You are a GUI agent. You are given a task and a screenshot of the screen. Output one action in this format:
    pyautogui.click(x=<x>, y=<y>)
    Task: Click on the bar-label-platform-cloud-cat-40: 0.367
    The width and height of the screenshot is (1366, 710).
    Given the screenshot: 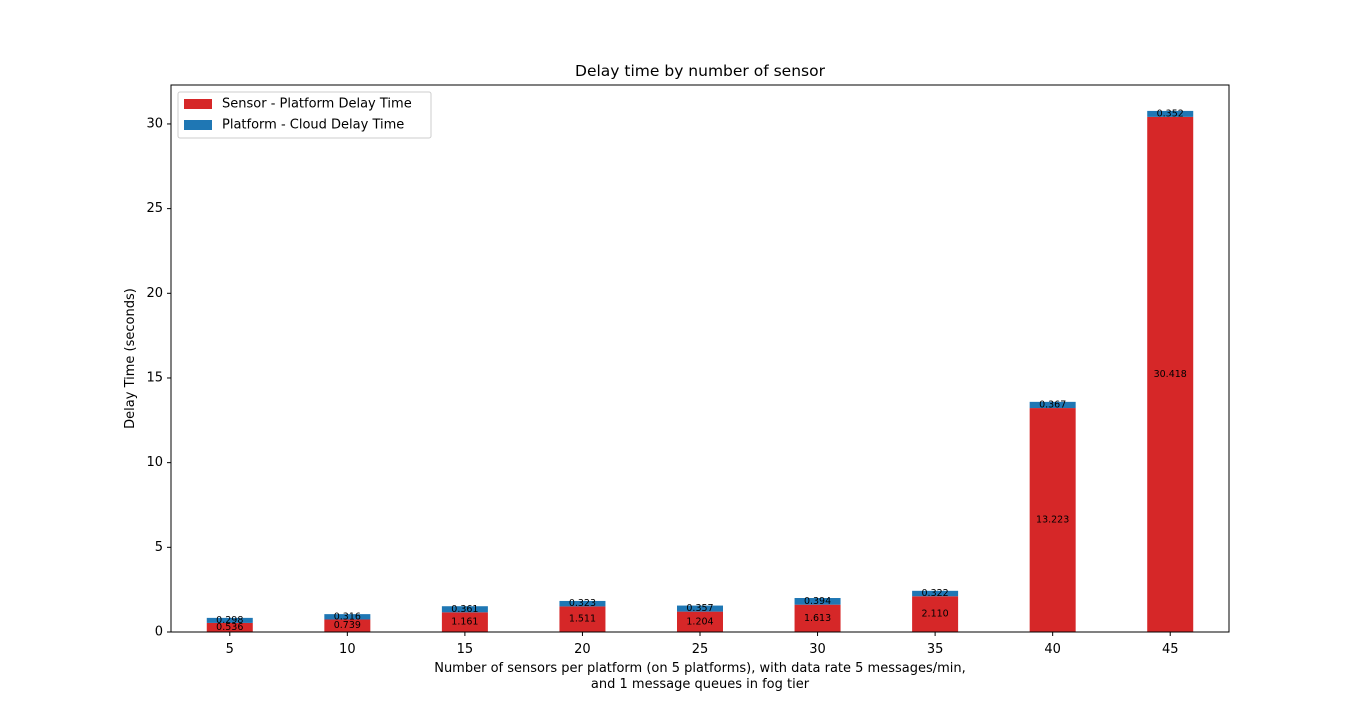 What is the action you would take?
    pyautogui.click(x=1052, y=404)
    